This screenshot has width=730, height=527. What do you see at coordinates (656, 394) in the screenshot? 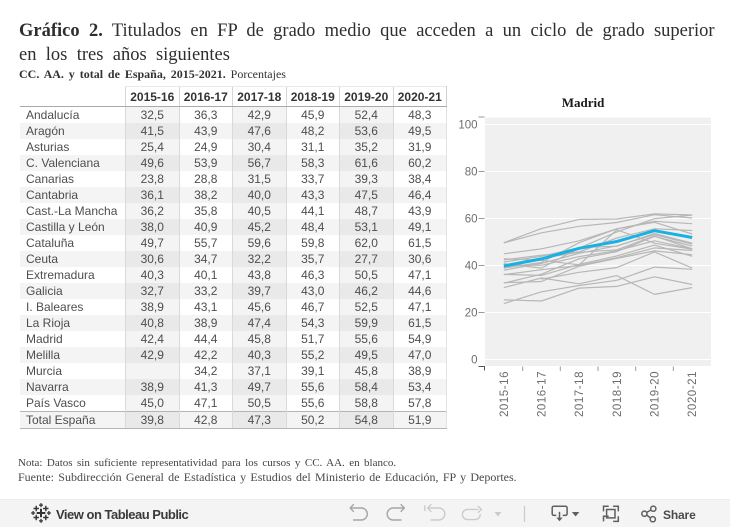
I see `svg-text: 2019-20` at bounding box center [656, 394].